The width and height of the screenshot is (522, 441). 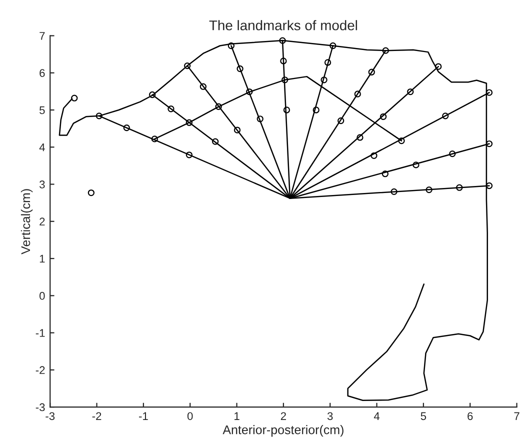 What do you see at coordinates (42, 296) in the screenshot?
I see `y-tick-label: 0` at bounding box center [42, 296].